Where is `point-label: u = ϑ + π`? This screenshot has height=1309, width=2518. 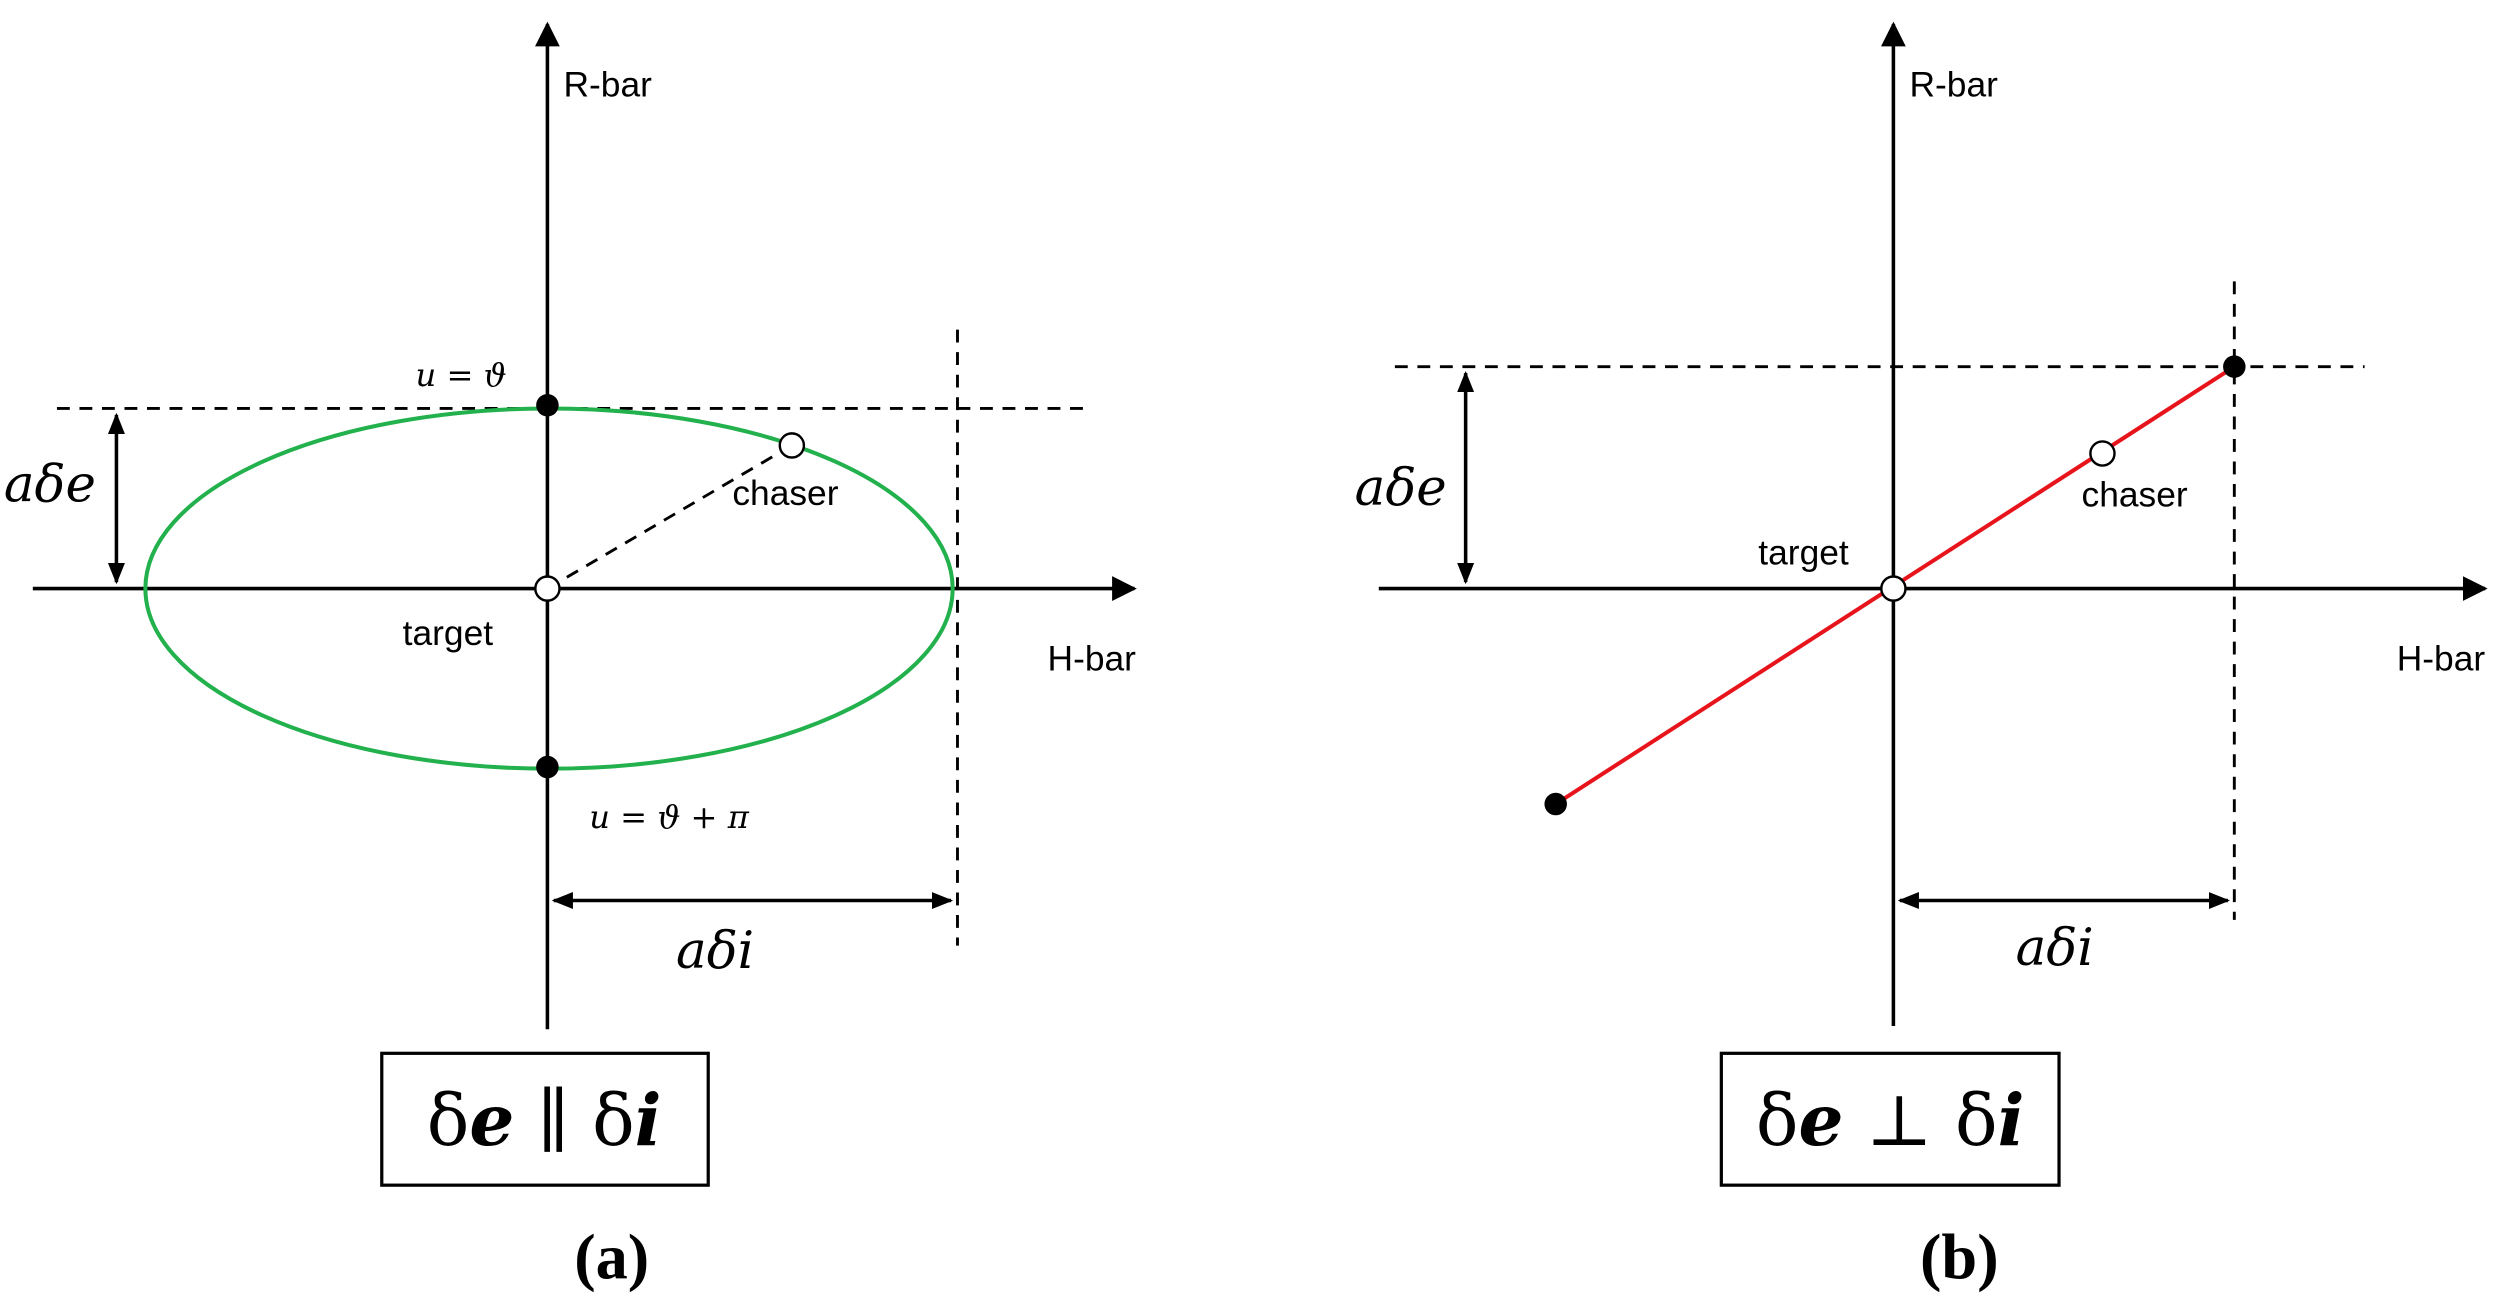 point-label: u = ϑ + π is located at coordinates (669, 817).